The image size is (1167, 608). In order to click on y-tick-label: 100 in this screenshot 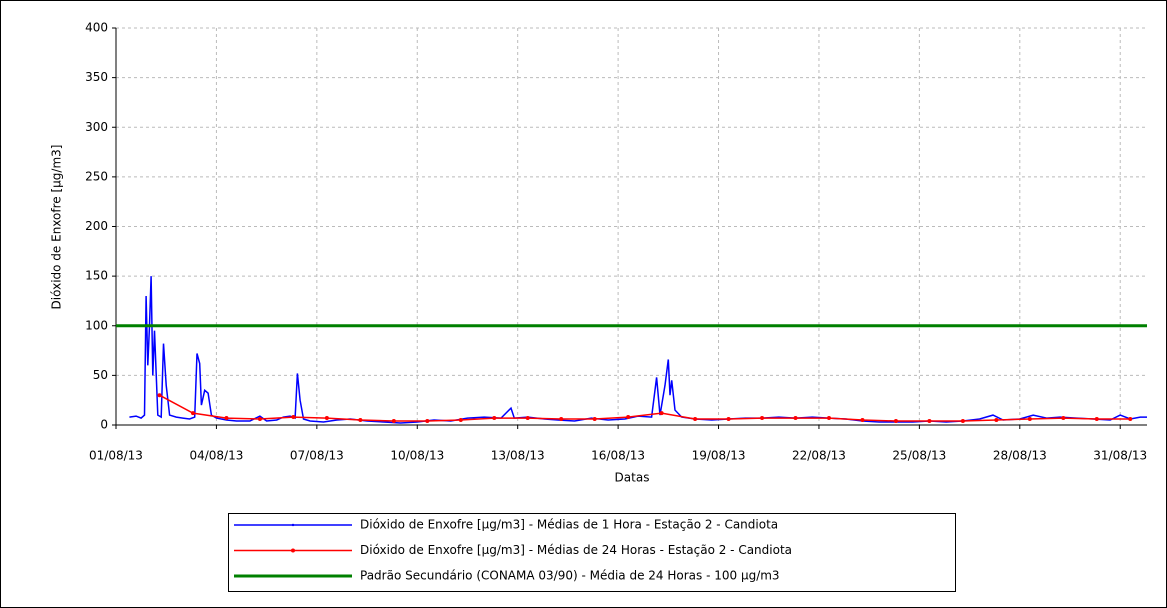, I will do `click(96, 325)`.